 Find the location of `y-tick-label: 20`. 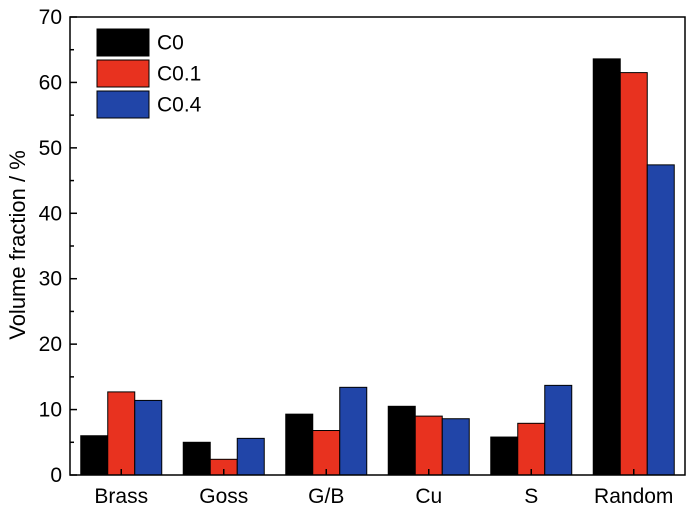

y-tick-label: 20 is located at coordinates (50, 344).